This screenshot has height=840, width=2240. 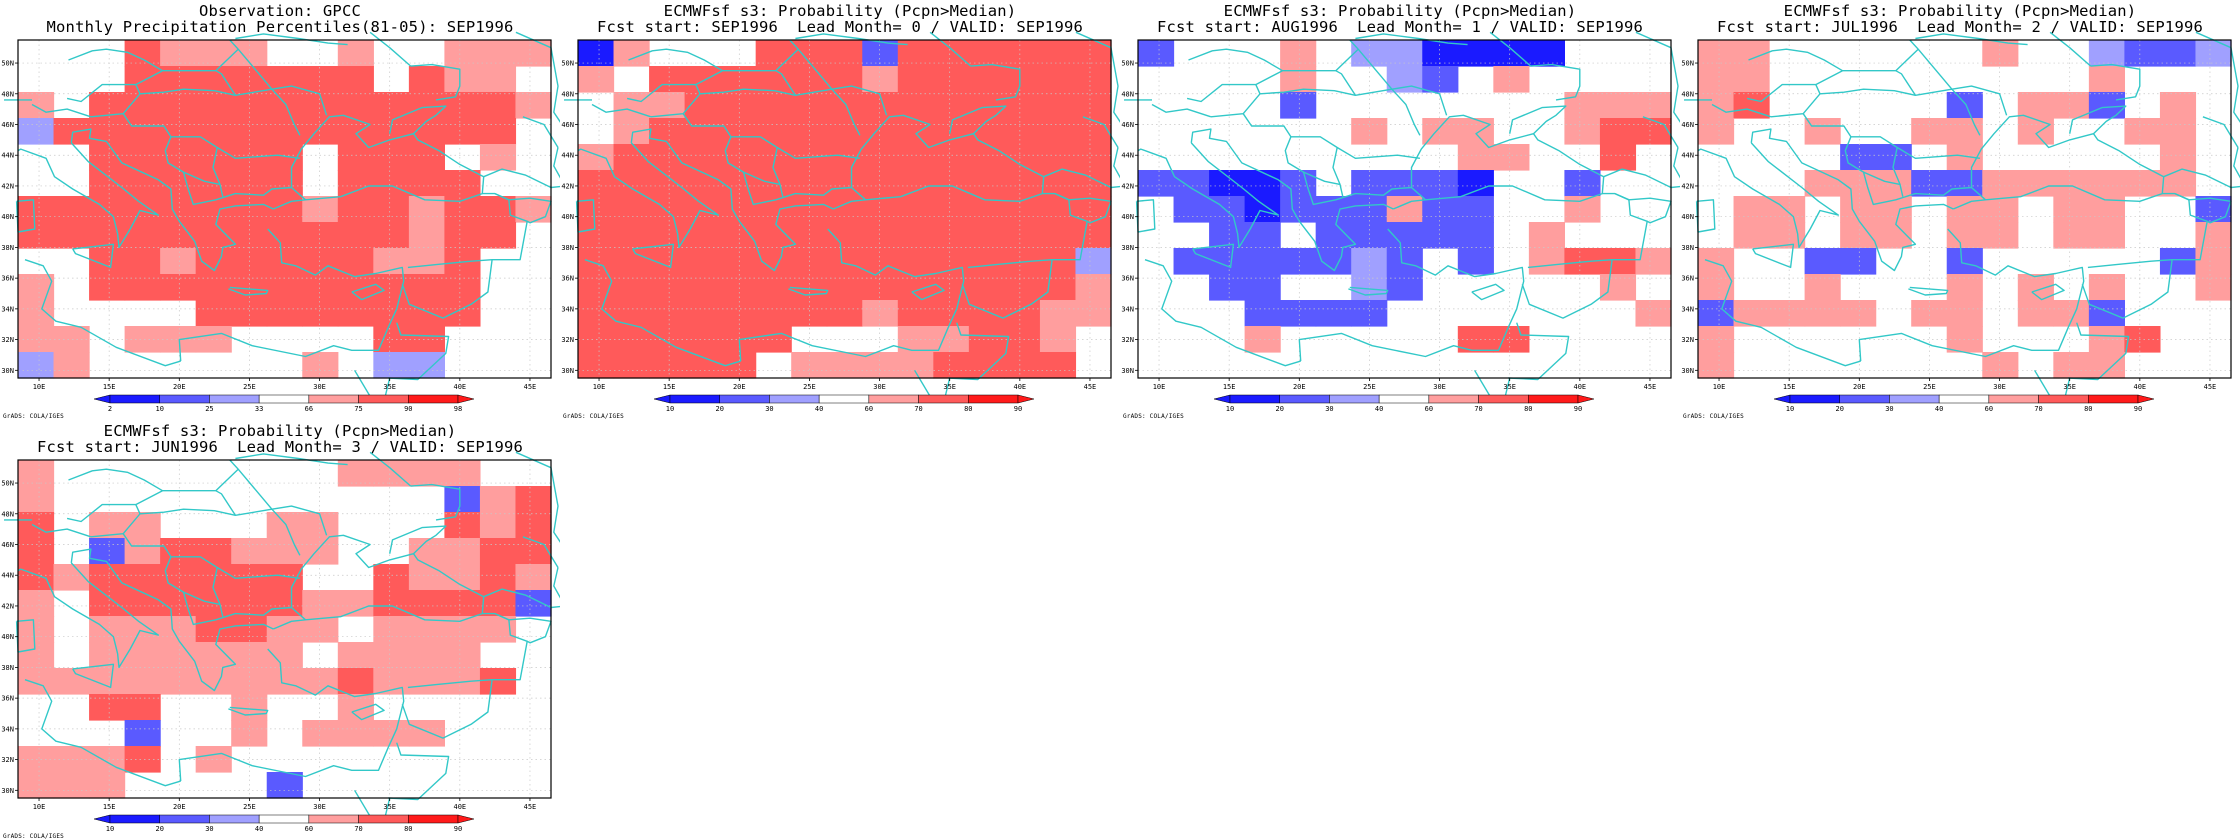 I want to click on lon-tick-label: 35E, so click(x=1509, y=387).